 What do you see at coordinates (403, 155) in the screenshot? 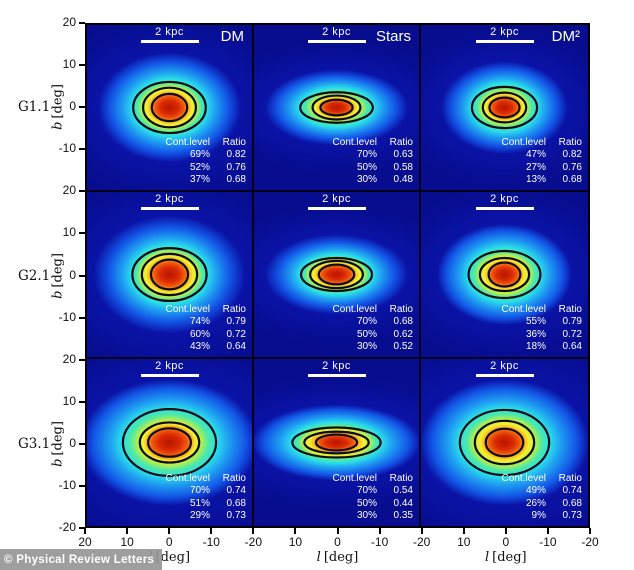
I see `contour-ratio: 0.63` at bounding box center [403, 155].